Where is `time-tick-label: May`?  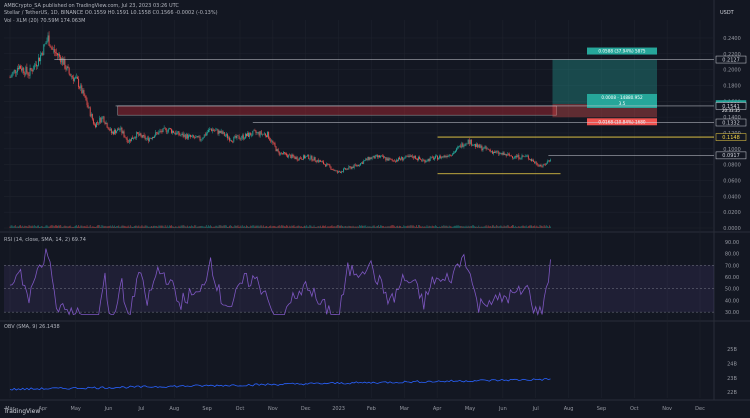 time-tick-label: May is located at coordinates (470, 409).